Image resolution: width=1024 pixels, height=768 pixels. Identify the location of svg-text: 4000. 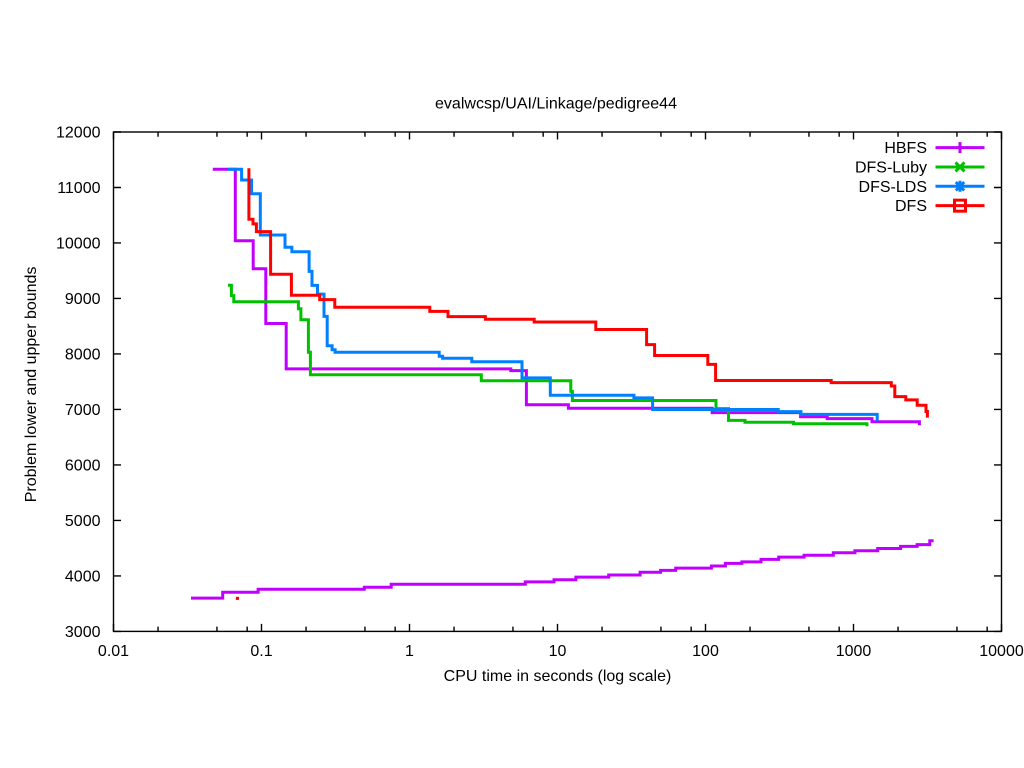
(83, 576).